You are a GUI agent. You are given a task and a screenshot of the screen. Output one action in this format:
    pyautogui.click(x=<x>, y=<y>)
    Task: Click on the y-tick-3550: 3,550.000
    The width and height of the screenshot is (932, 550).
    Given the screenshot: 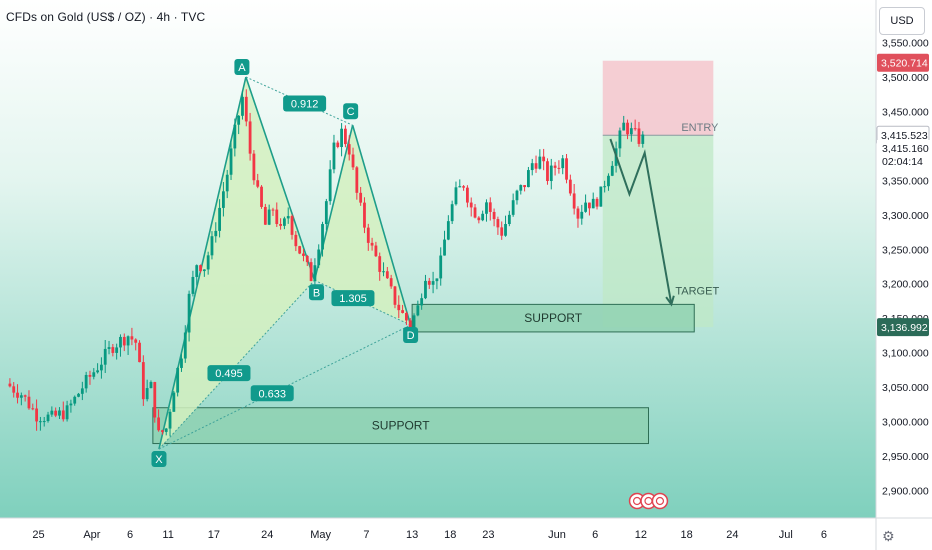 What is the action you would take?
    pyautogui.click(x=905, y=44)
    